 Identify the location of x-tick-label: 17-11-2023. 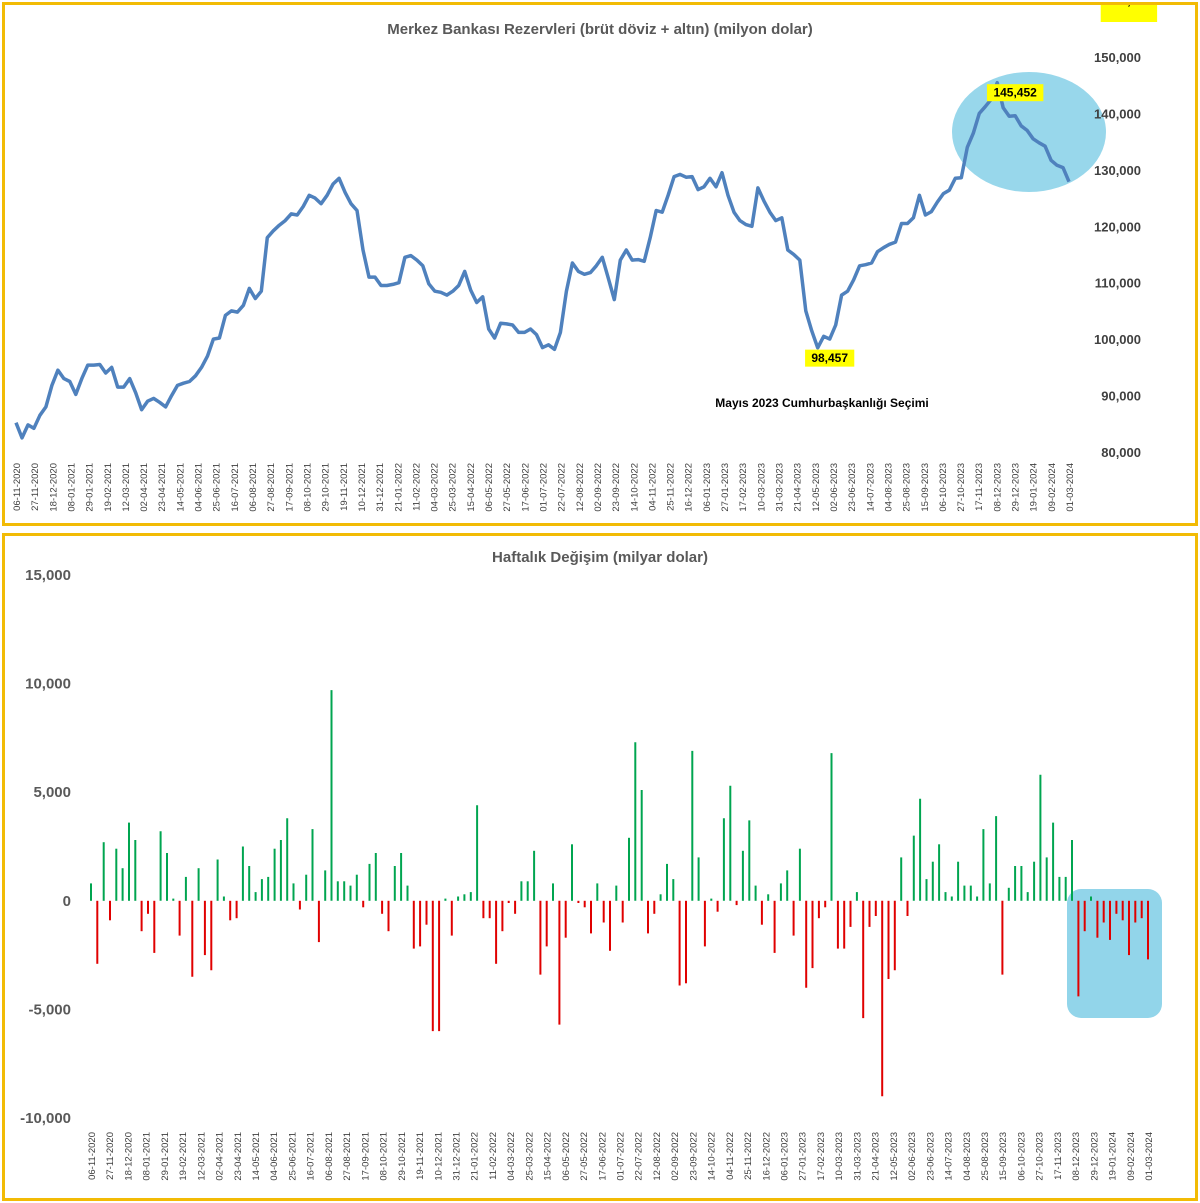
(1058, 1156).